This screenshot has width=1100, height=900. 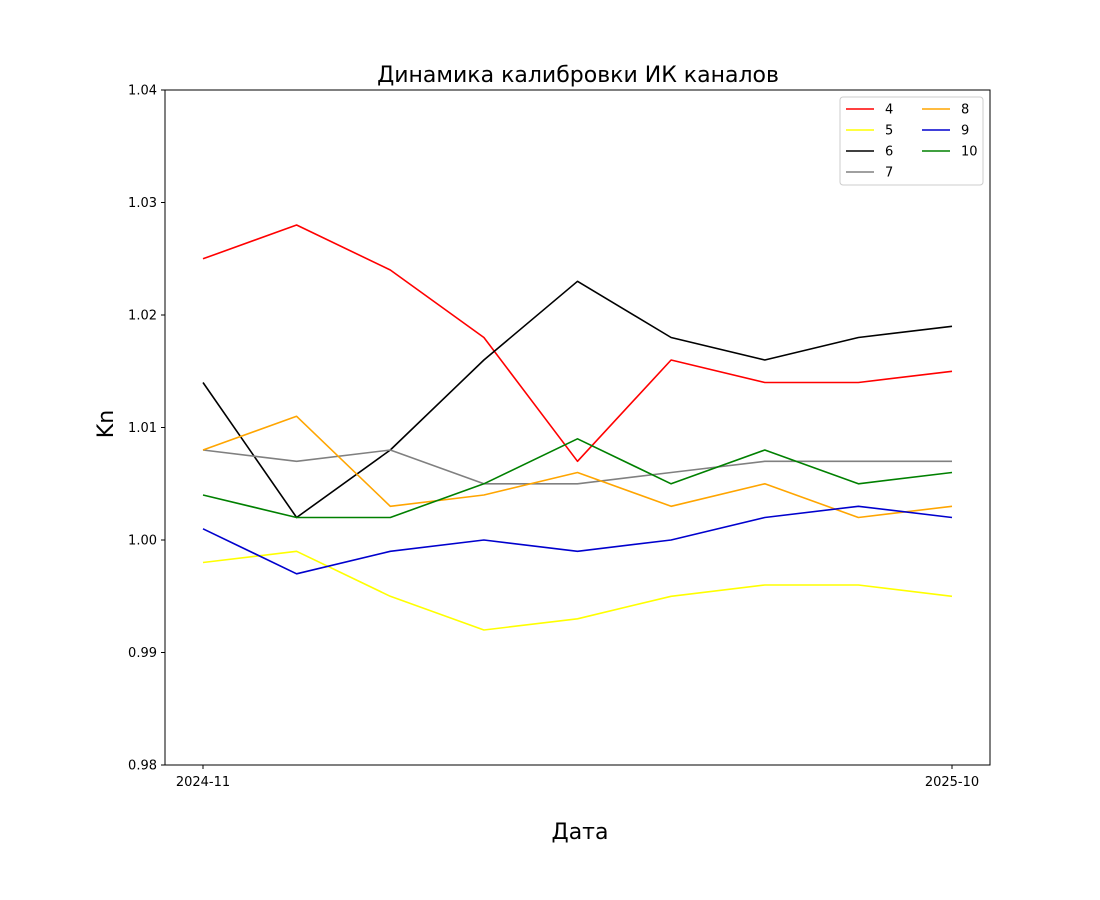 What do you see at coordinates (889, 131) in the screenshot?
I see `legend-label-5: 5` at bounding box center [889, 131].